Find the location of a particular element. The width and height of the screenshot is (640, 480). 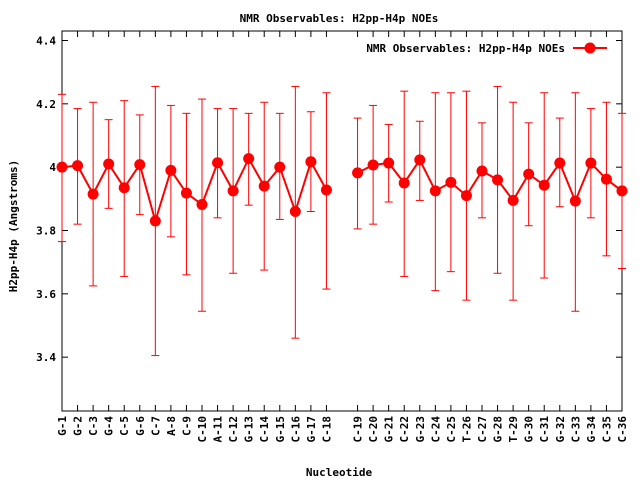

x-tick-label: C-36 is located at coordinates (622, 429).